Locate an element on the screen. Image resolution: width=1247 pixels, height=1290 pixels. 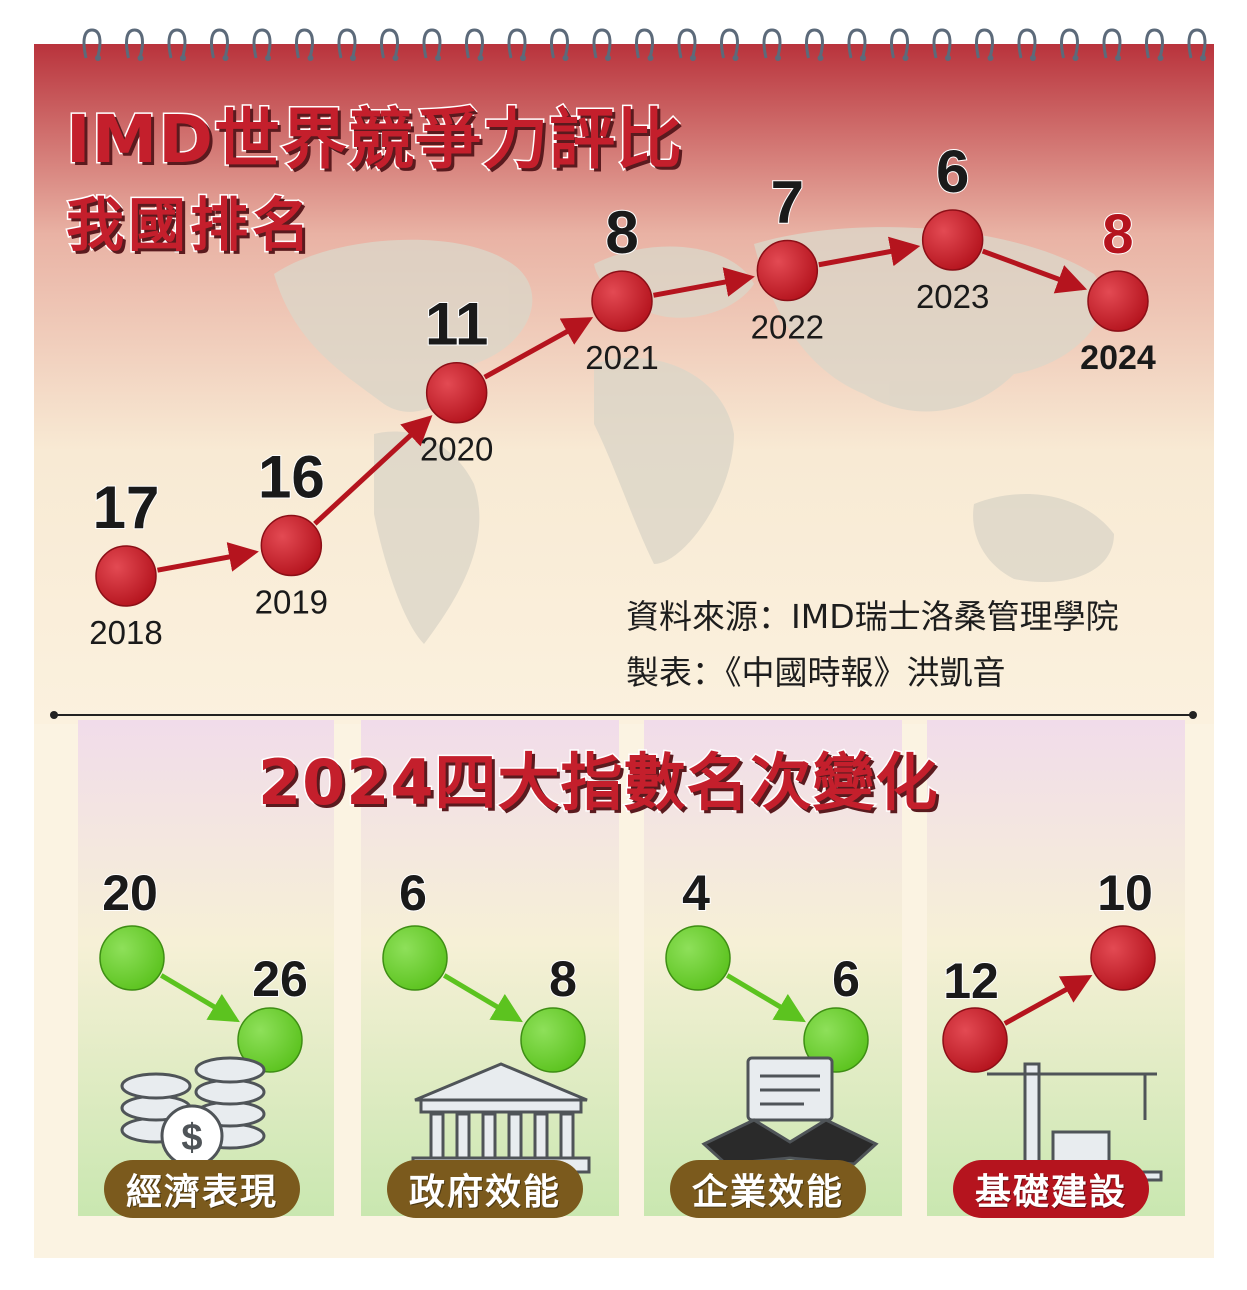
index-rank-to: 8 is located at coordinates (563, 979).